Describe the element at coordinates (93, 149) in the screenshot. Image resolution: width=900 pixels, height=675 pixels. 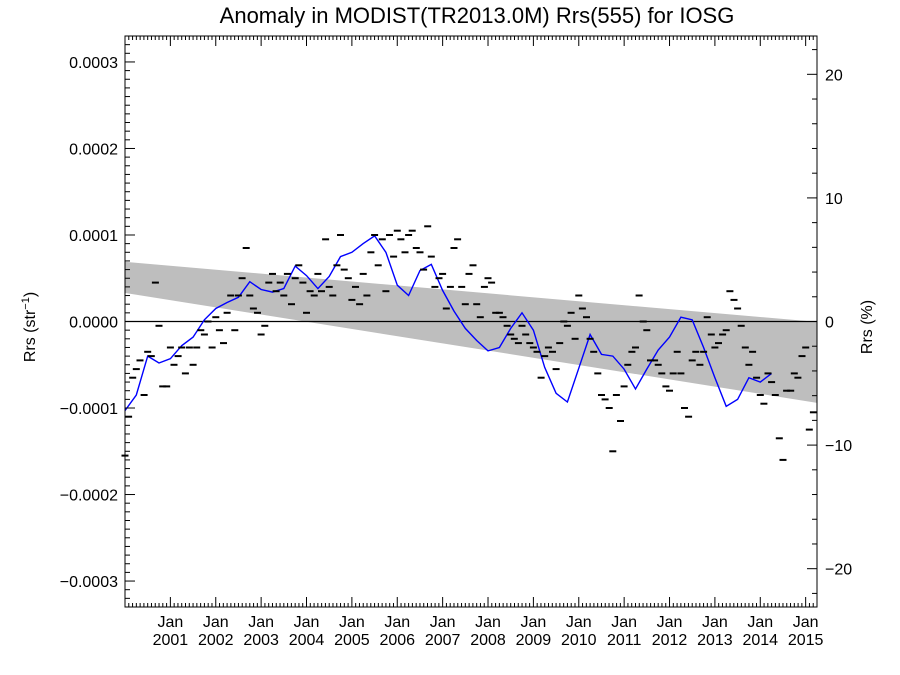
I see `y-tick-label: 0.0002` at that location.